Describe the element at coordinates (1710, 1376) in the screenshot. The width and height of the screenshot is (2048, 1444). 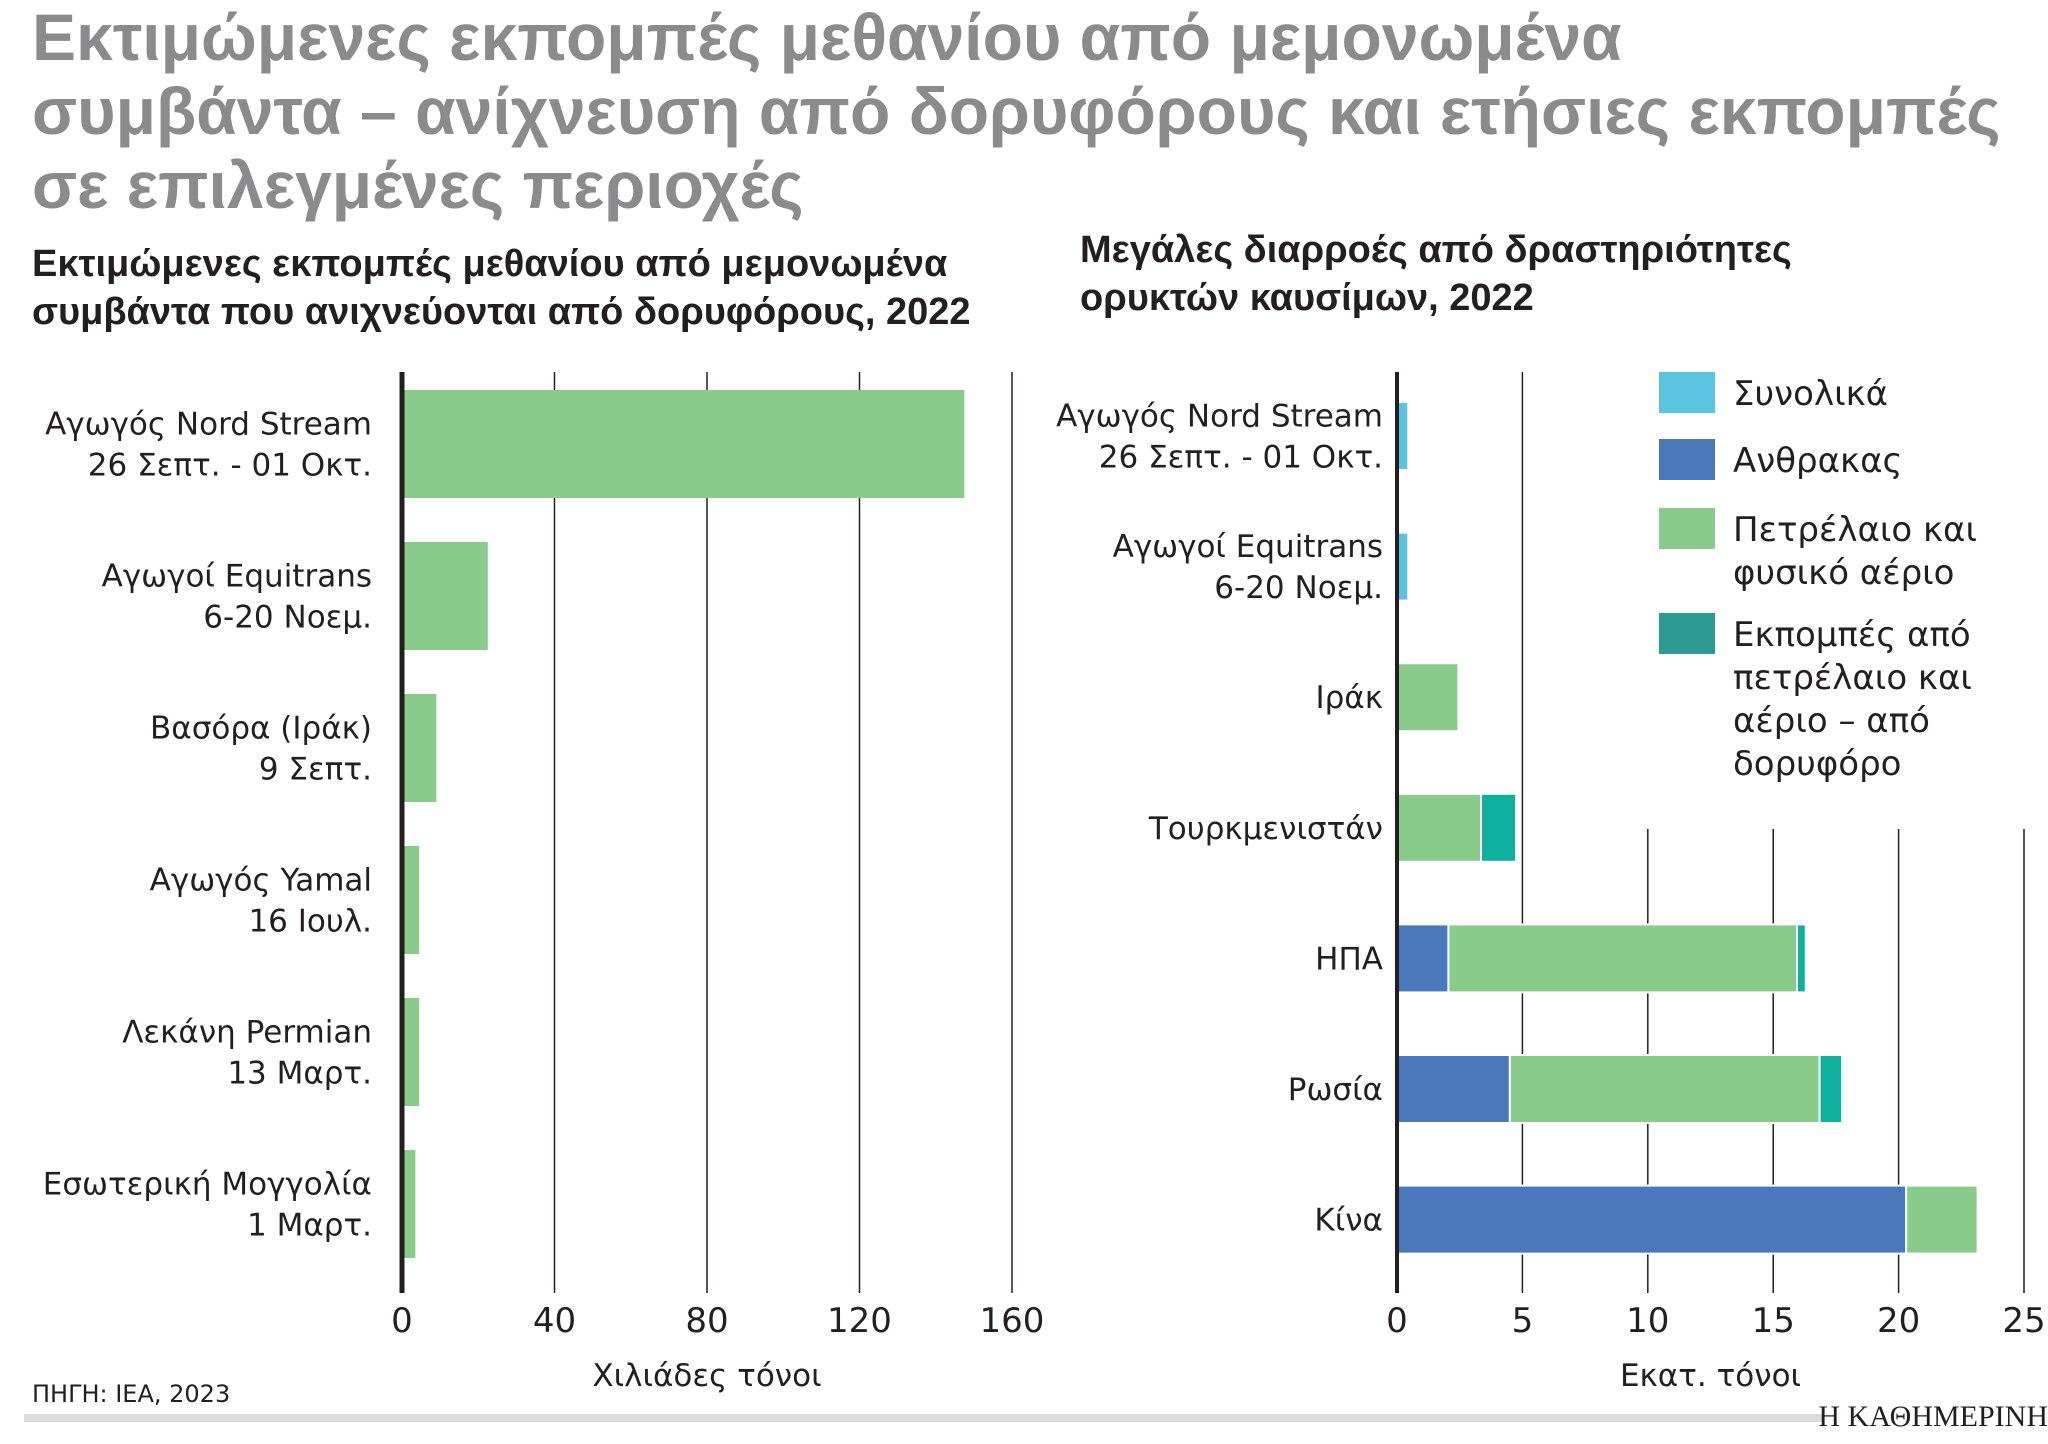
I see `x-axis-label: Εκατ. τόνοι` at that location.